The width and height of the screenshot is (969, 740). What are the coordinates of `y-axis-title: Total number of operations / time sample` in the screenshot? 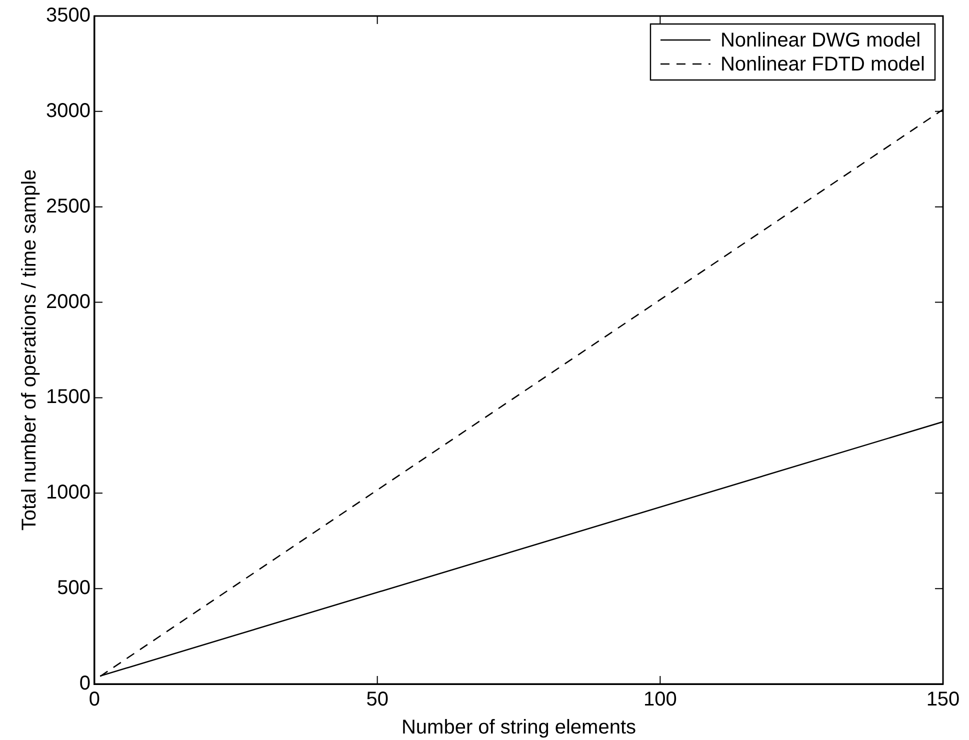 It's located at (29, 350).